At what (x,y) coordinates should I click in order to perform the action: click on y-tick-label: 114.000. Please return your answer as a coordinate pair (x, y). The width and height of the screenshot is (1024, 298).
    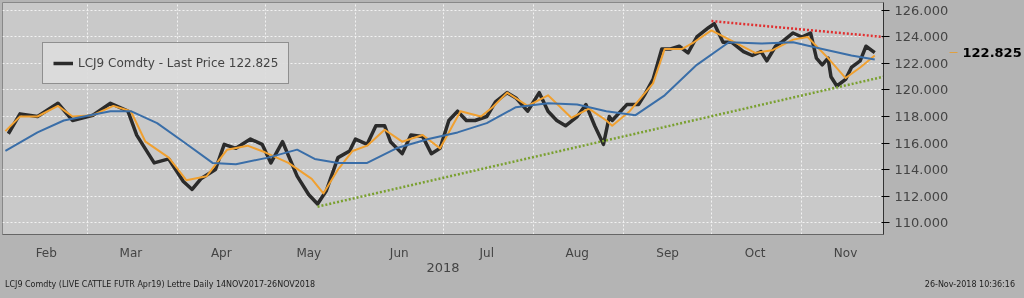
    Looking at the image, I should click on (921, 170).